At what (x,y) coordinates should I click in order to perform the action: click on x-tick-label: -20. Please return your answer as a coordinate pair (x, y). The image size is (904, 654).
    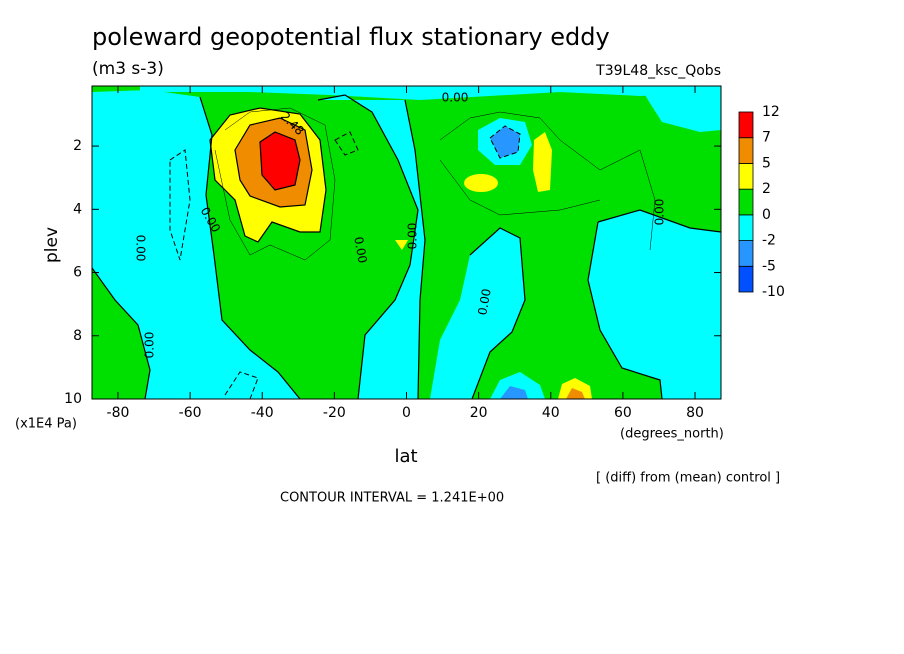
    Looking at the image, I should click on (334, 413).